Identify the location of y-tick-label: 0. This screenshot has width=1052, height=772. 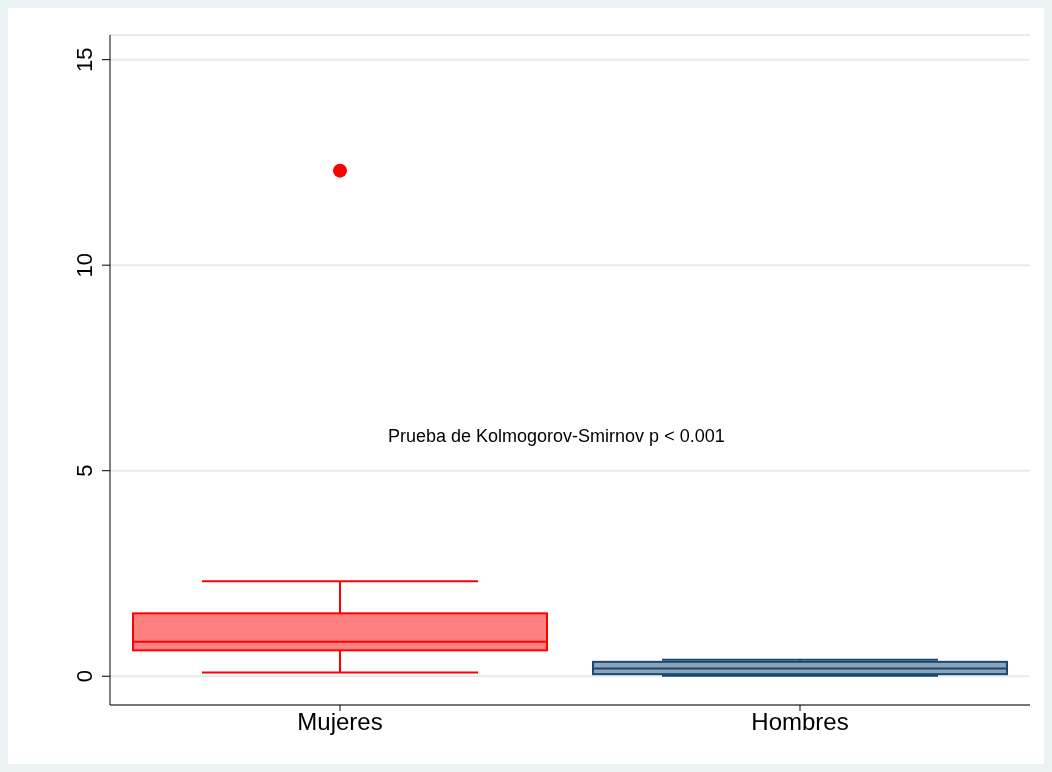
(84, 676).